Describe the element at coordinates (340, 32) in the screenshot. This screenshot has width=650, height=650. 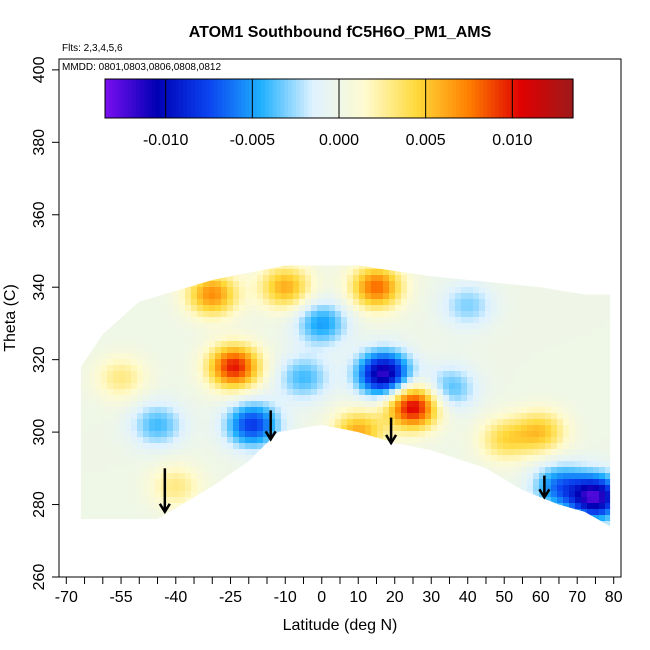
I see `chart-title: ATOM1 Southbound fC5H6O_PM1_AMS` at that location.